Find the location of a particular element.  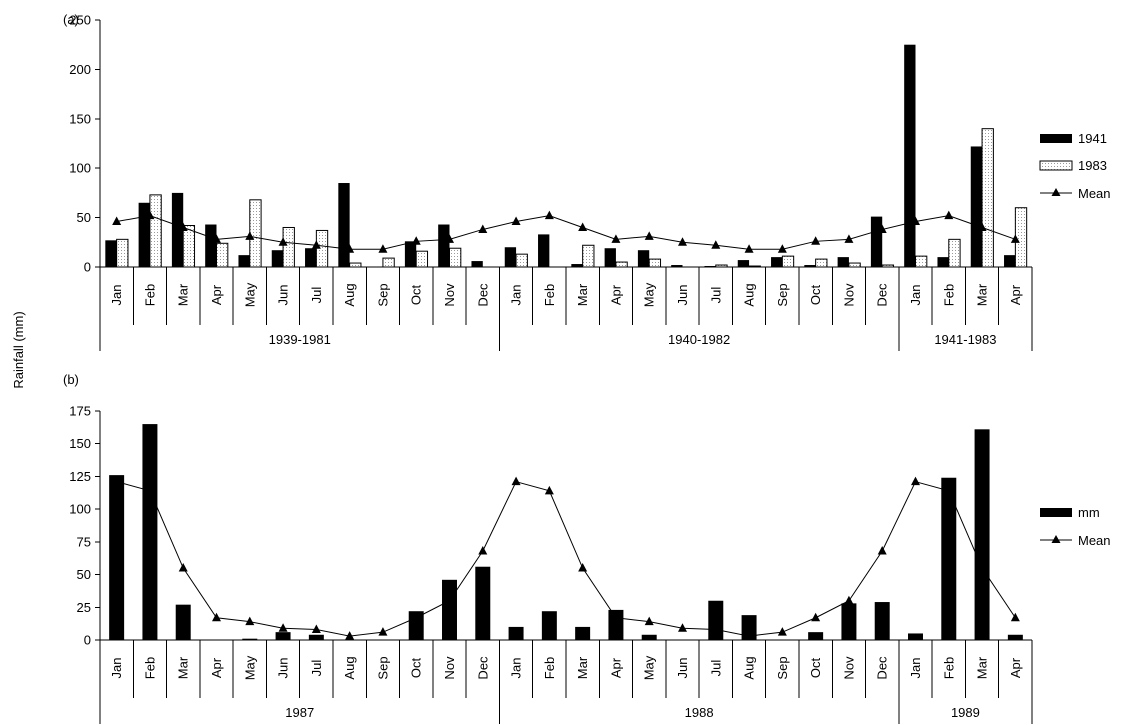

legend-swatch-mm is located at coordinates (1056, 512).